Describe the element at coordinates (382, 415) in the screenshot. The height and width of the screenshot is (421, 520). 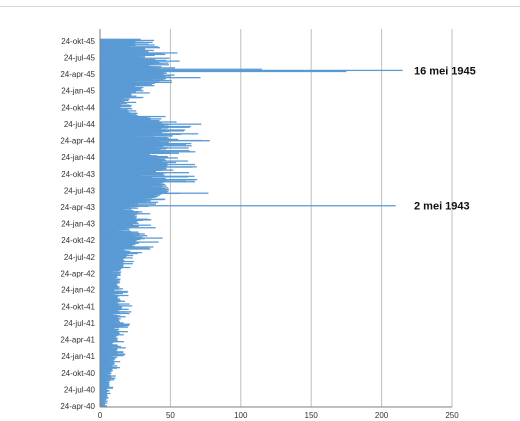
I see `x-tick-label: 200` at that location.